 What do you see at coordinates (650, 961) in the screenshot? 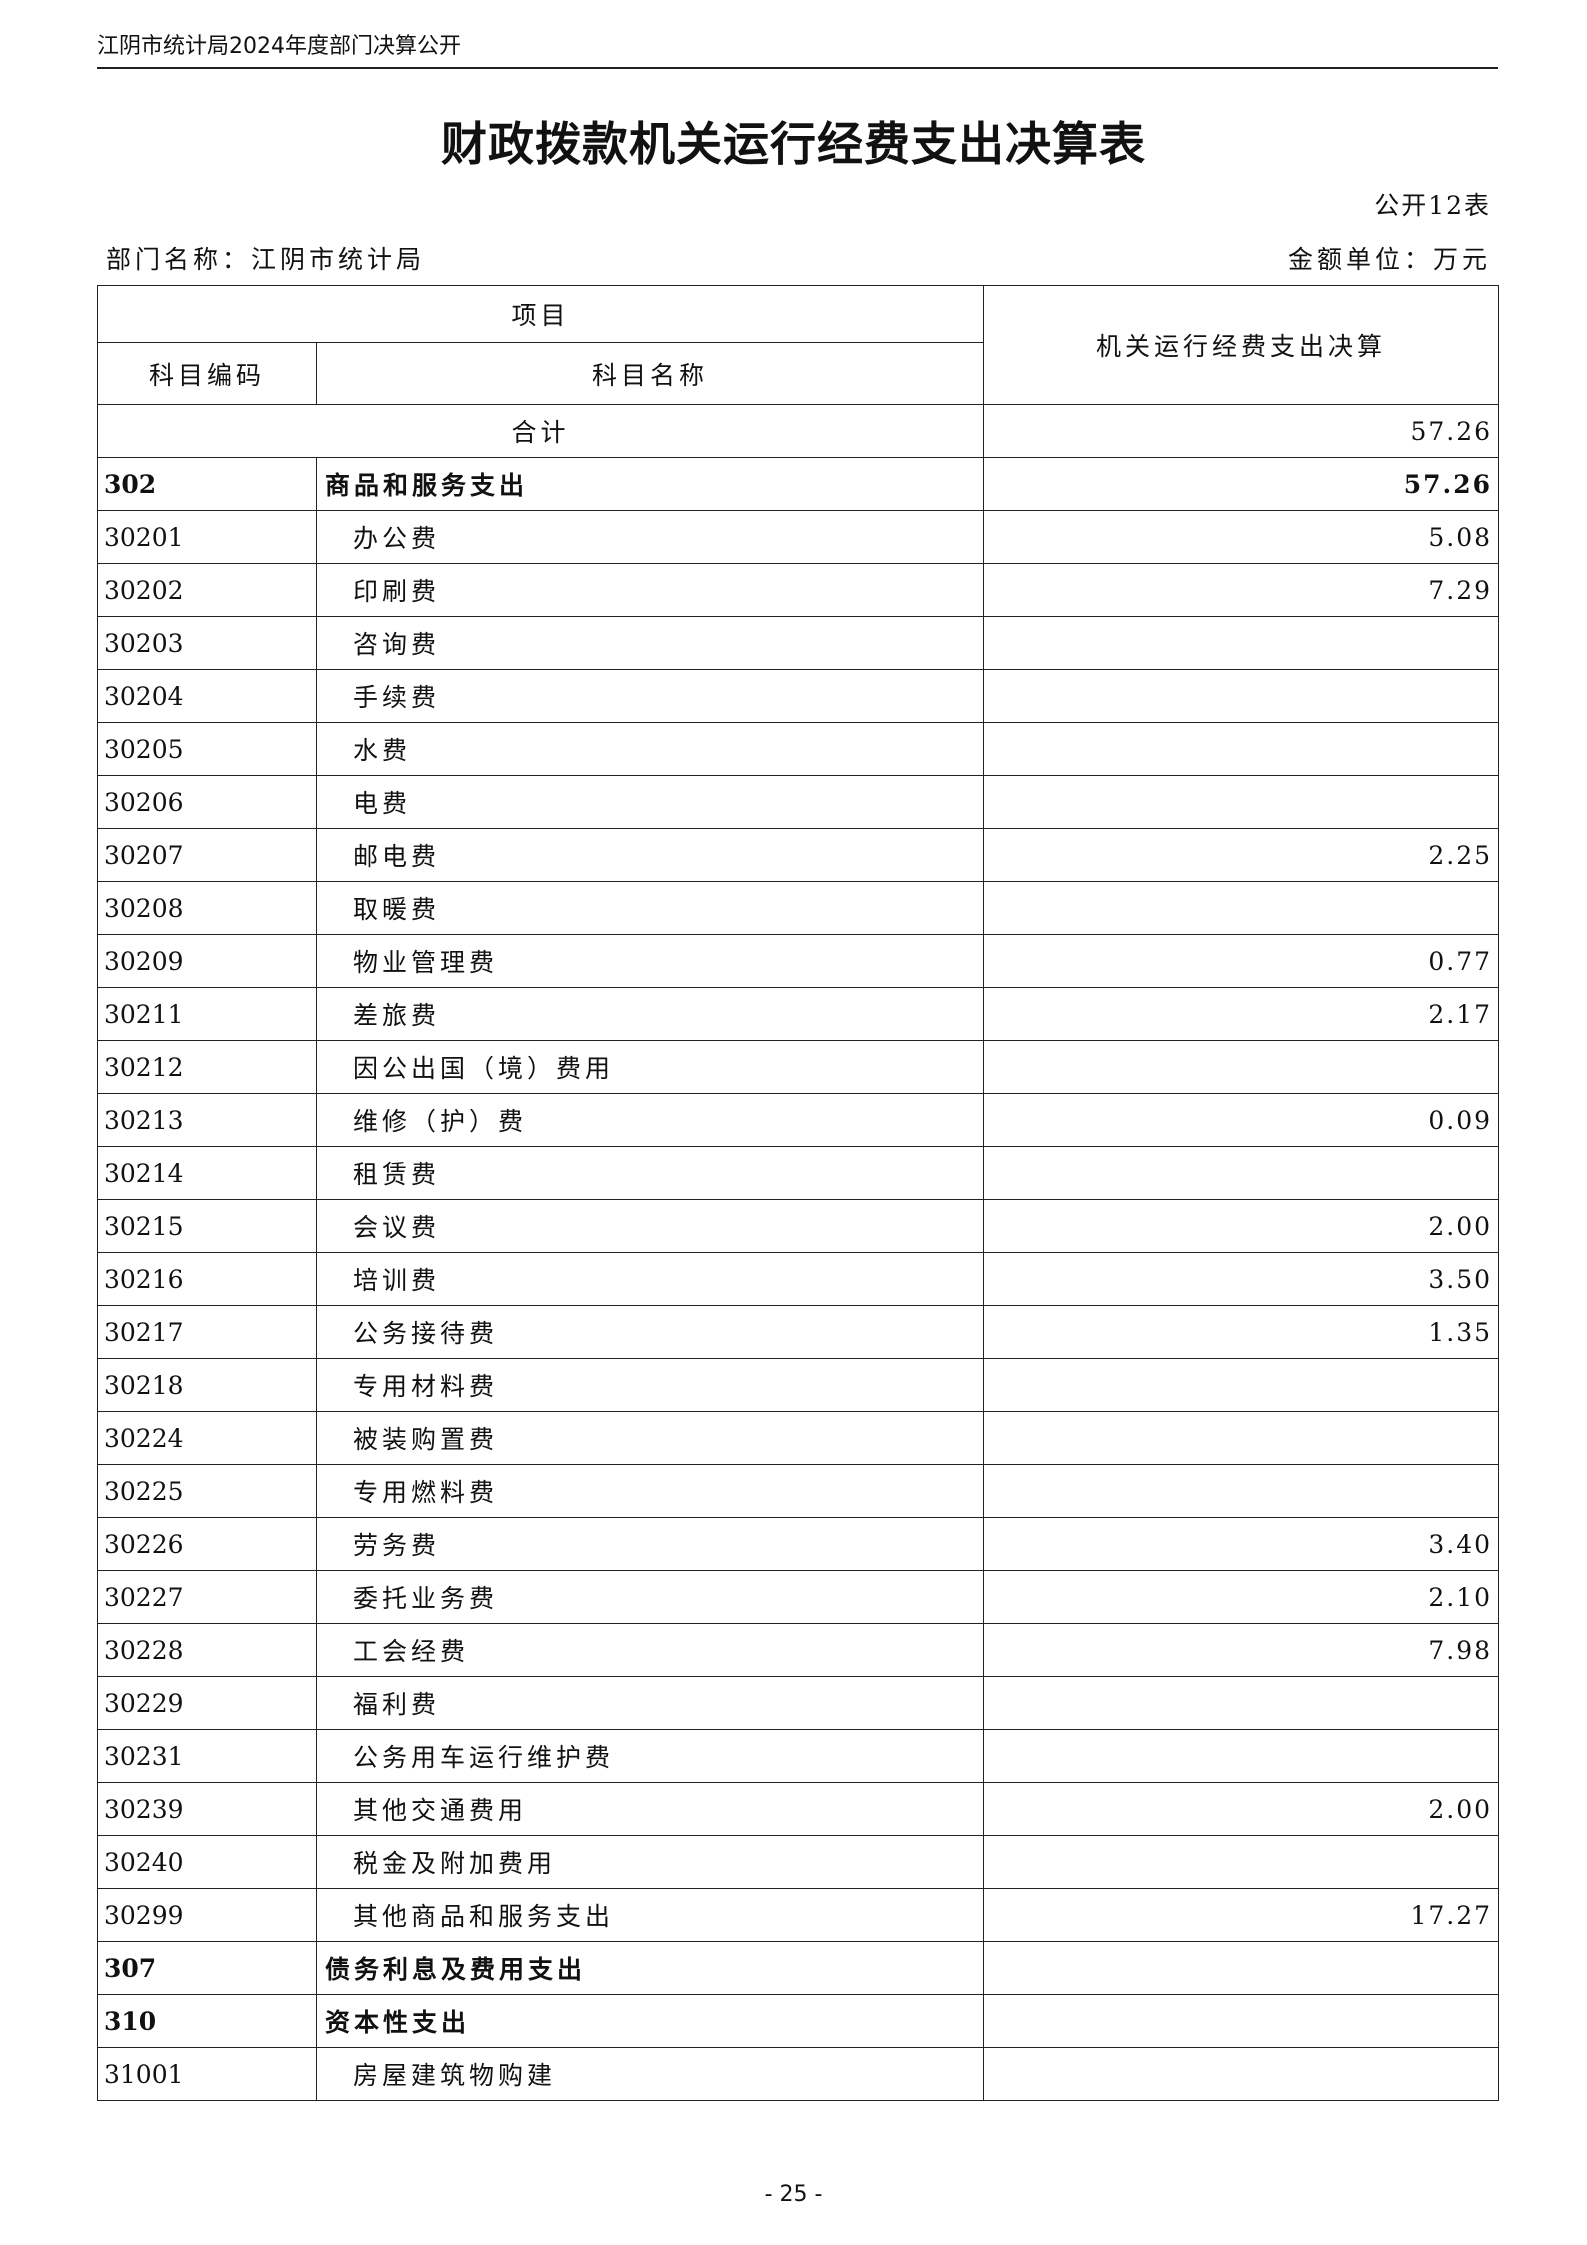
I see `row-name: 物业管理费` at bounding box center [650, 961].